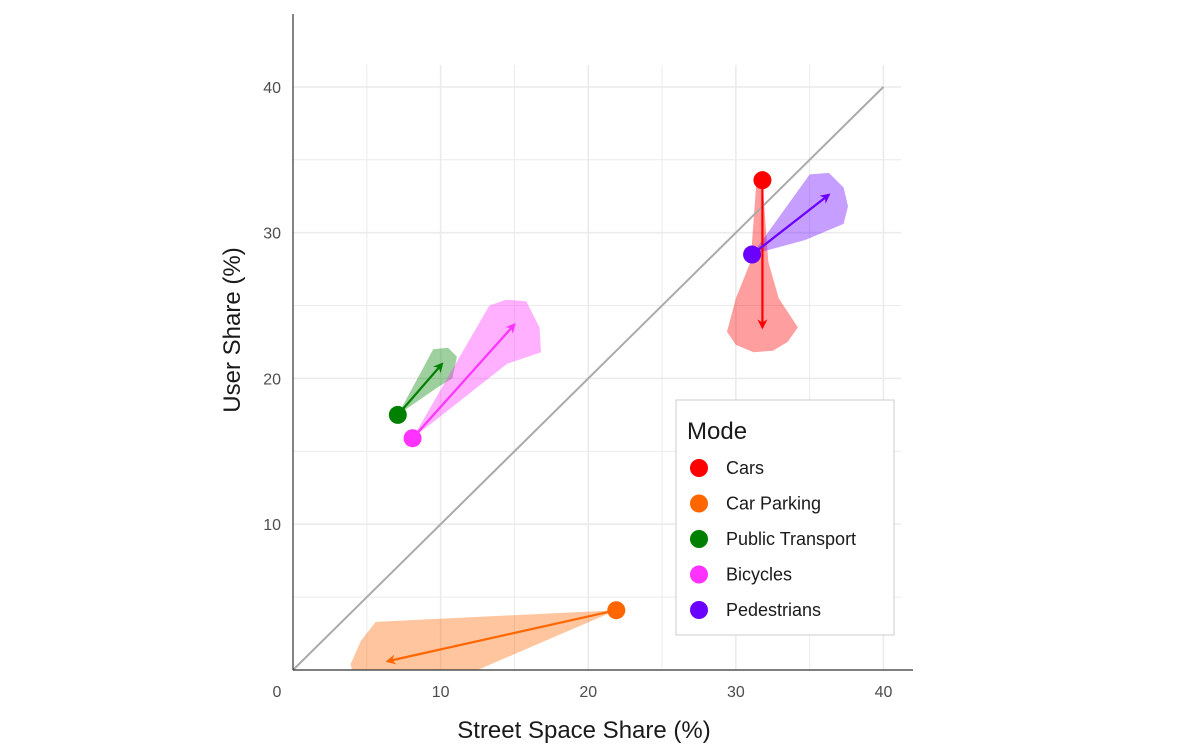  What do you see at coordinates (277, 692) in the screenshot?
I see `x-tick-label: 0` at bounding box center [277, 692].